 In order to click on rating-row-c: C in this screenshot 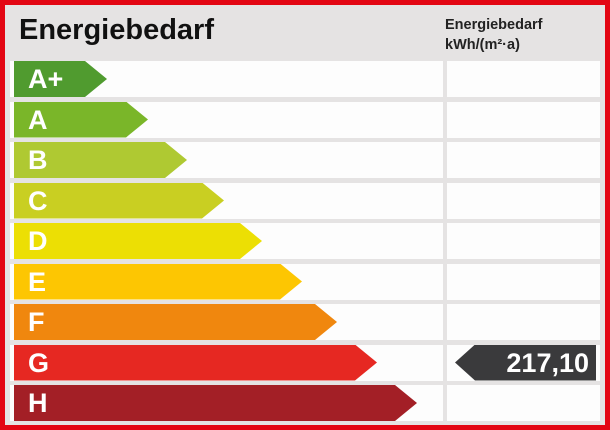, I will do `click(305, 200)`.